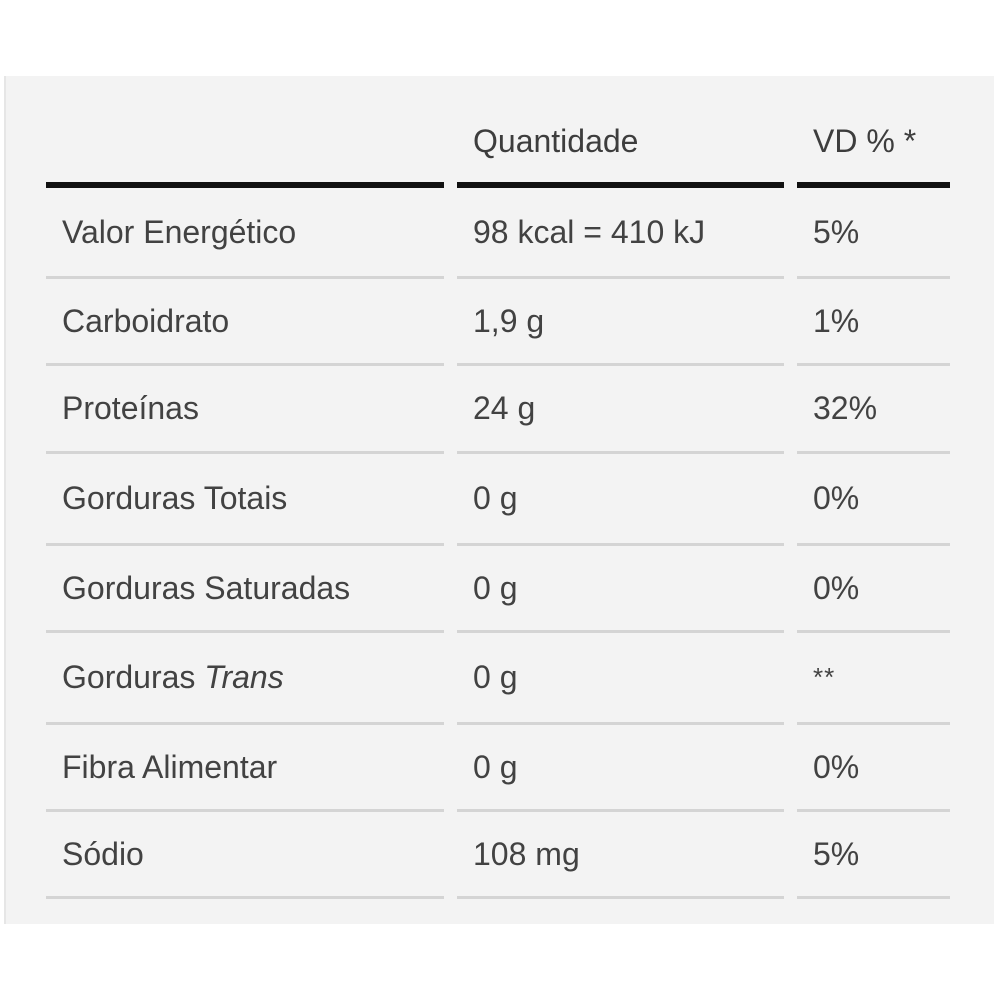  What do you see at coordinates (245, 768) in the screenshot?
I see `row-nutrient: Fibra Alimentar` at bounding box center [245, 768].